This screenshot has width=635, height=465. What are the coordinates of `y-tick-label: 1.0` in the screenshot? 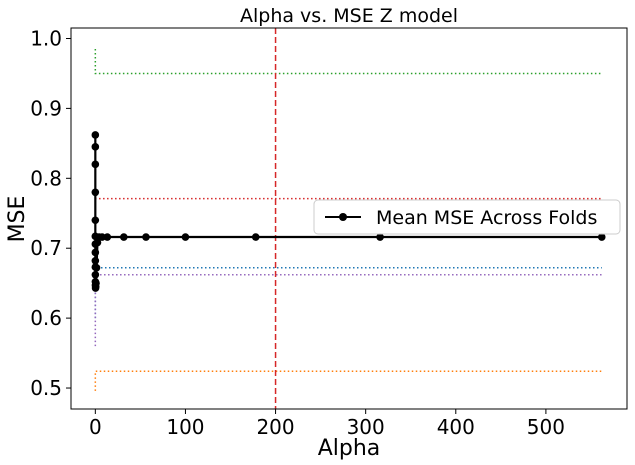 It's located at (46, 38).